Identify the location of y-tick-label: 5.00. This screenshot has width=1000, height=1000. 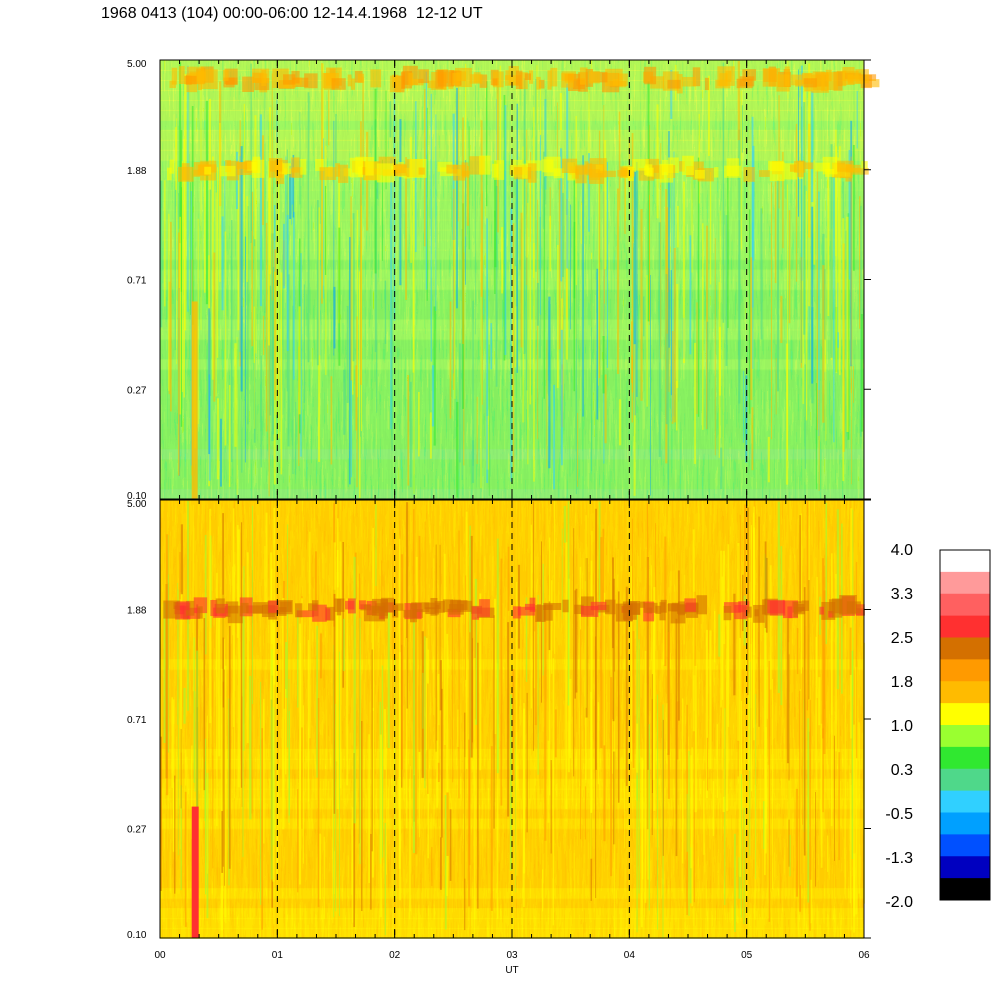
(137, 64).